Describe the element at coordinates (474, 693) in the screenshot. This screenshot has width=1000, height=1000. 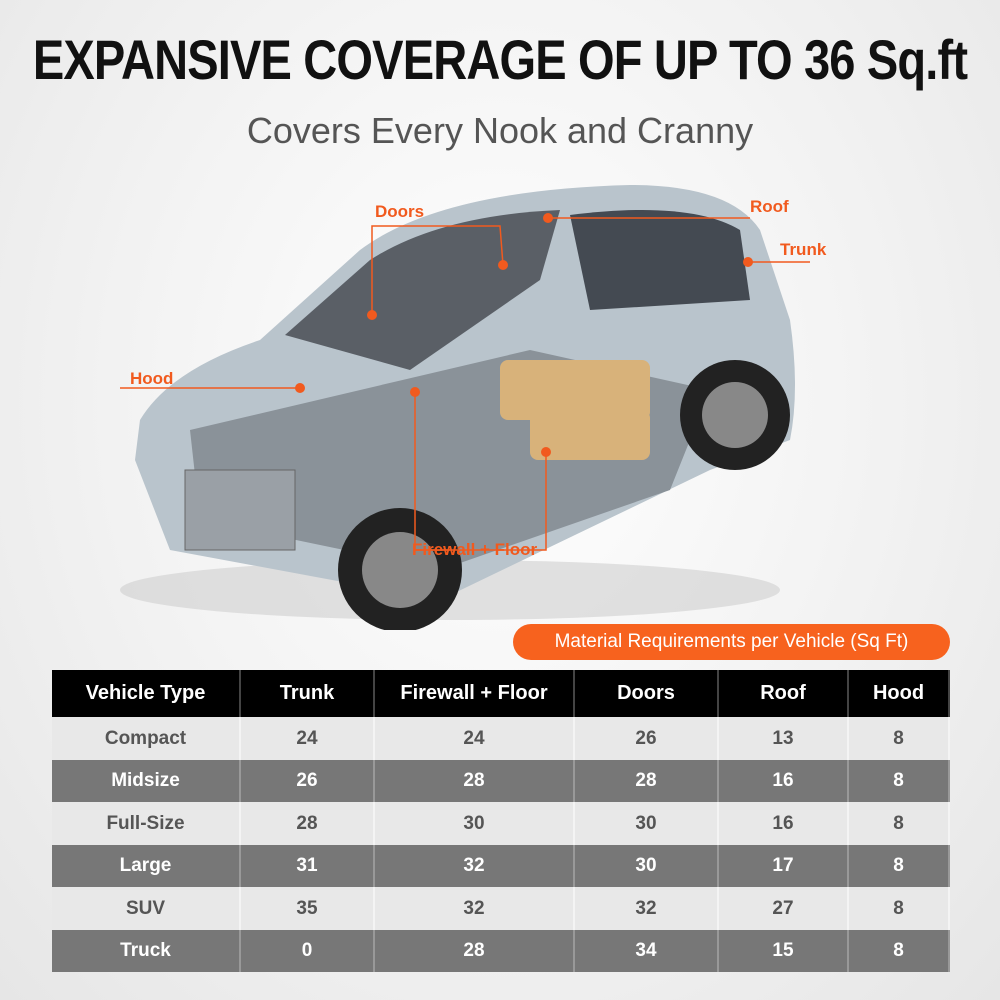
I see `column-header: Firewall + Floor` at that location.